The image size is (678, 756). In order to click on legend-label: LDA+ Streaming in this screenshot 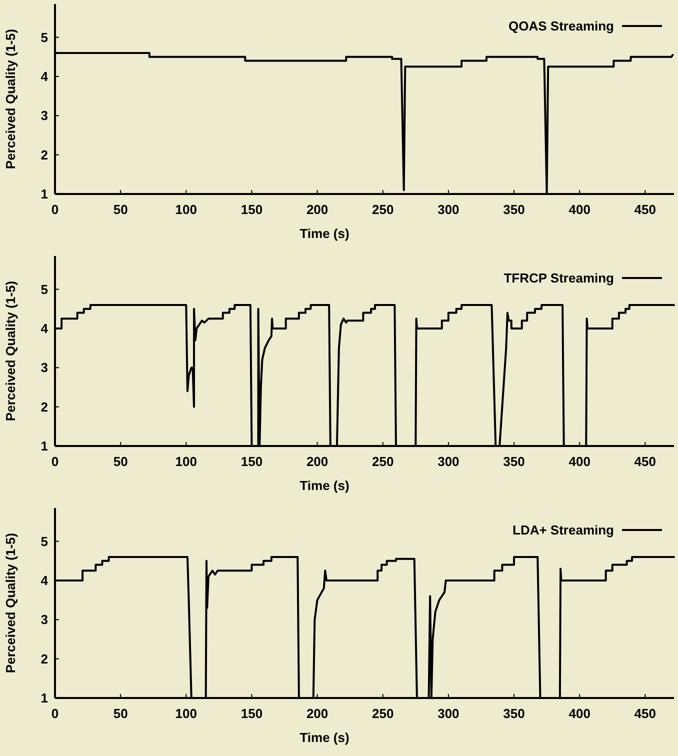, I will do `click(563, 530)`.